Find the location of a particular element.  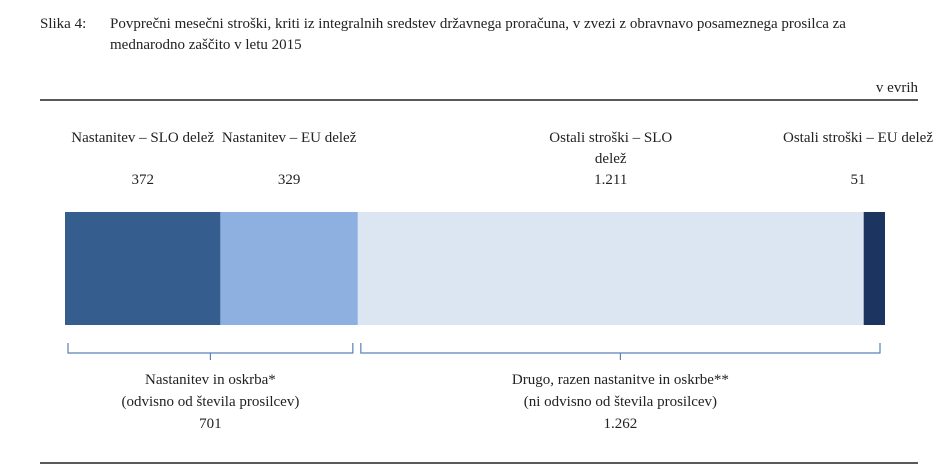

group-label: Drugo, razen nastanitve in oskrbe** is located at coordinates (620, 380).